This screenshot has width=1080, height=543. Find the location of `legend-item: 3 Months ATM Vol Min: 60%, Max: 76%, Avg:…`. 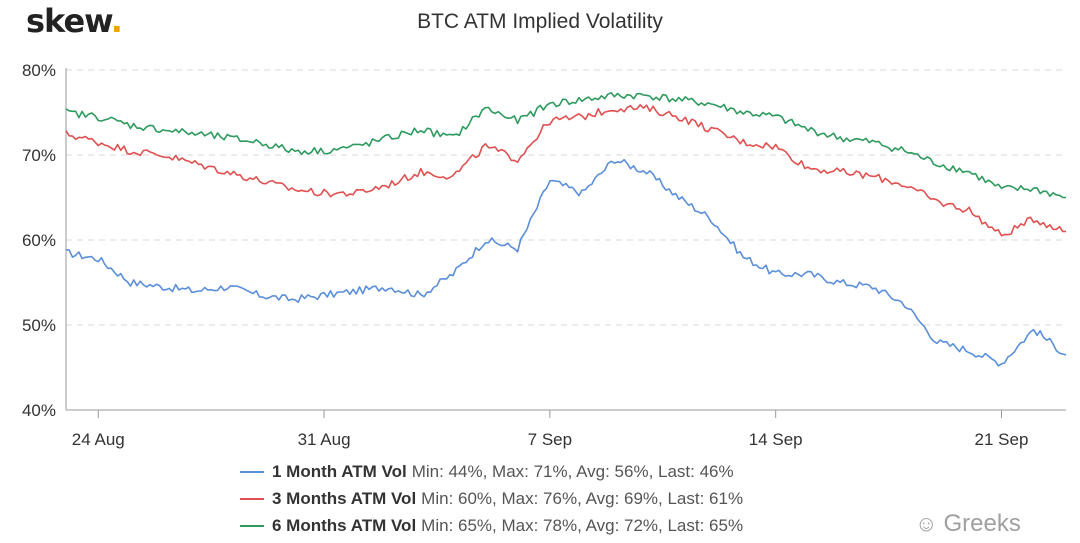

legend-item: 3 Months ATM Vol Min: 60%, Max: 76%, Avg:… is located at coordinates (491, 498).